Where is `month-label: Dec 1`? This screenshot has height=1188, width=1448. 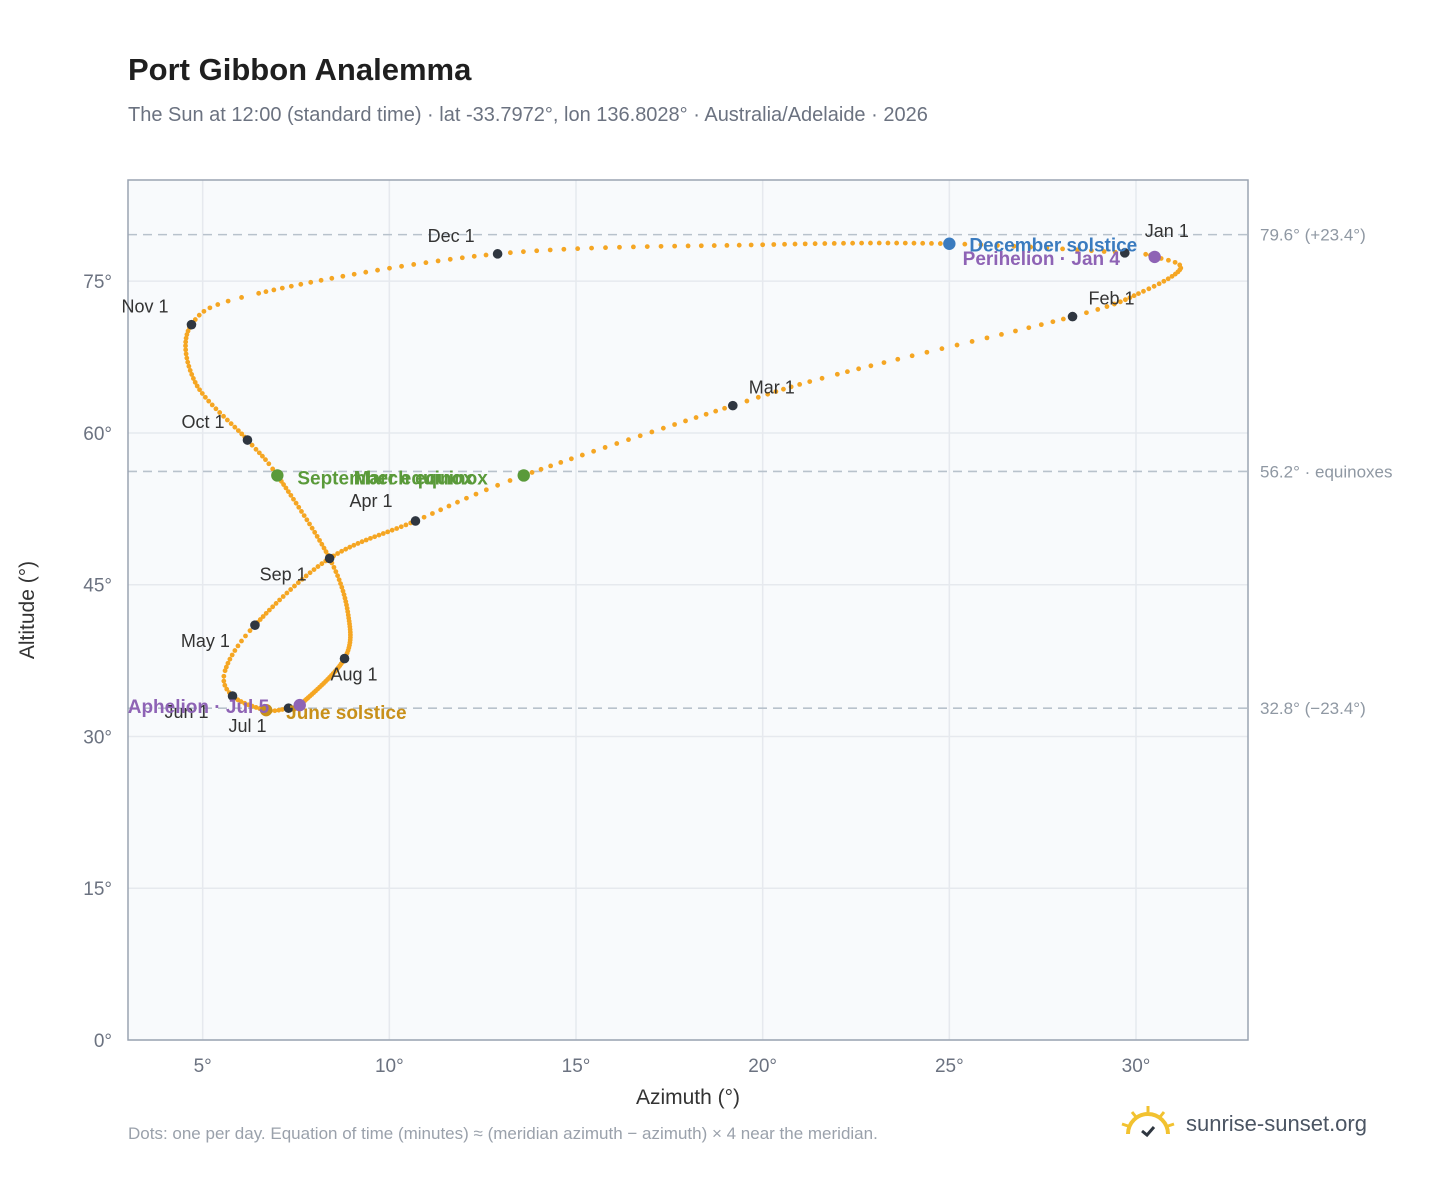
month-label: Dec 1 is located at coordinates (451, 236).